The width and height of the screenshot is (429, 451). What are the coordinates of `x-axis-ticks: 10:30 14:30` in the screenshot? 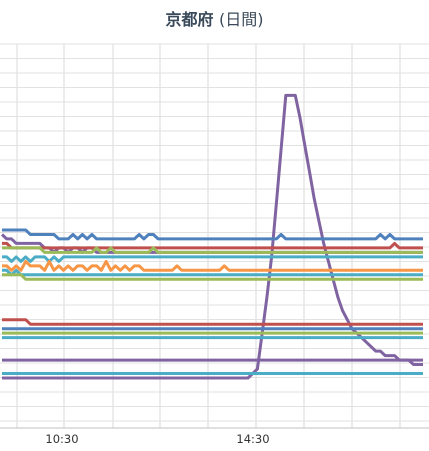 It's located at (157, 439).